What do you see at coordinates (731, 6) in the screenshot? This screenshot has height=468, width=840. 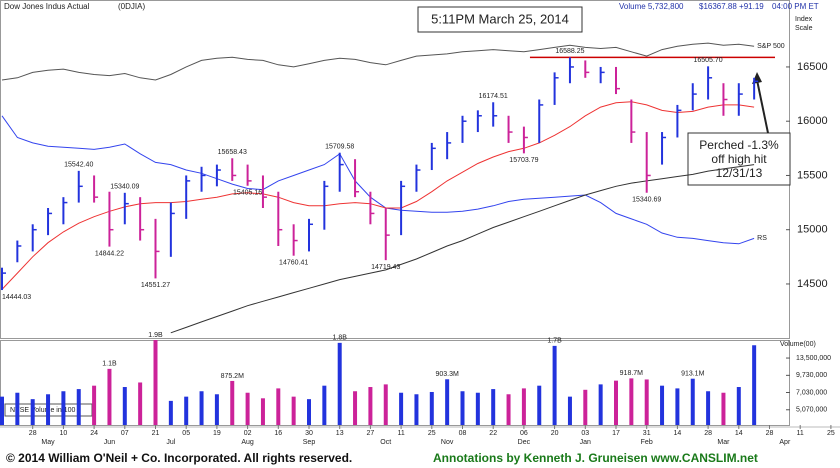 I see `price-text: $16367.88 +91.19` at bounding box center [731, 6].